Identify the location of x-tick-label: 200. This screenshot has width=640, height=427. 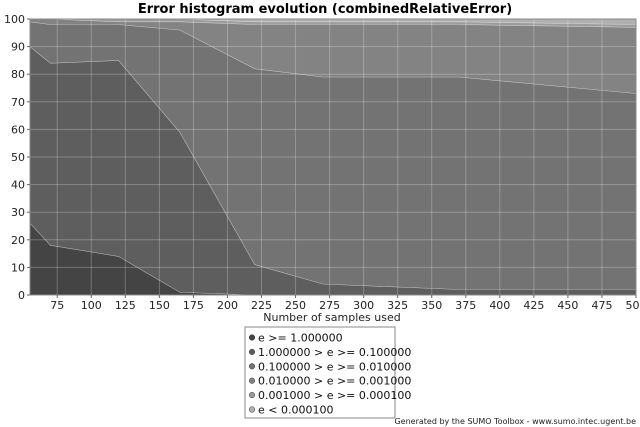
(227, 305).